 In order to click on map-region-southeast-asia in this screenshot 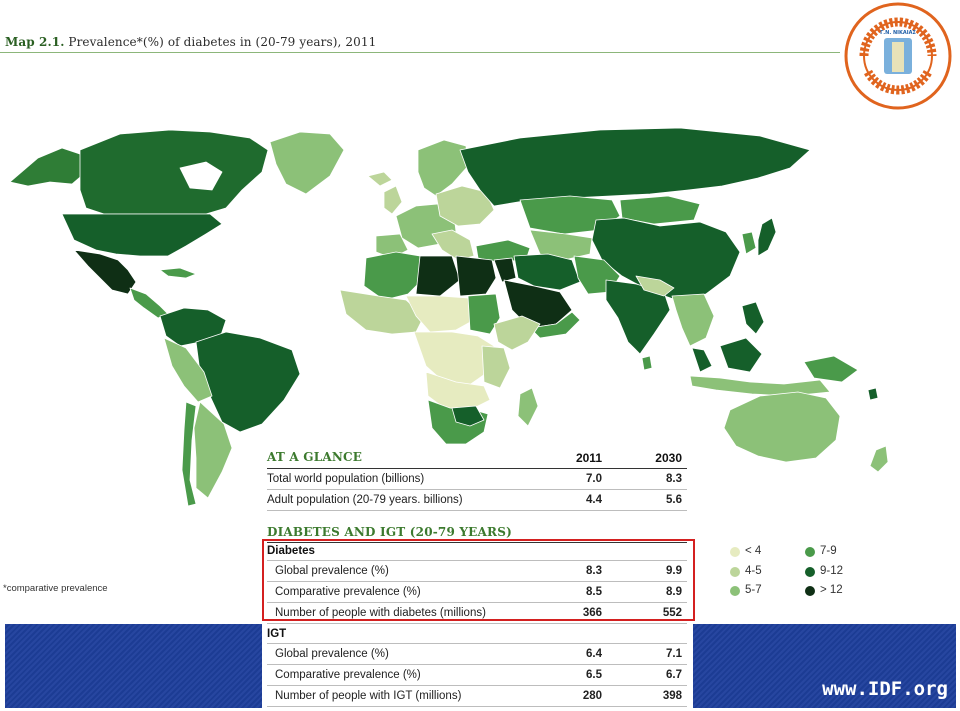, I will do `click(693, 320)`.